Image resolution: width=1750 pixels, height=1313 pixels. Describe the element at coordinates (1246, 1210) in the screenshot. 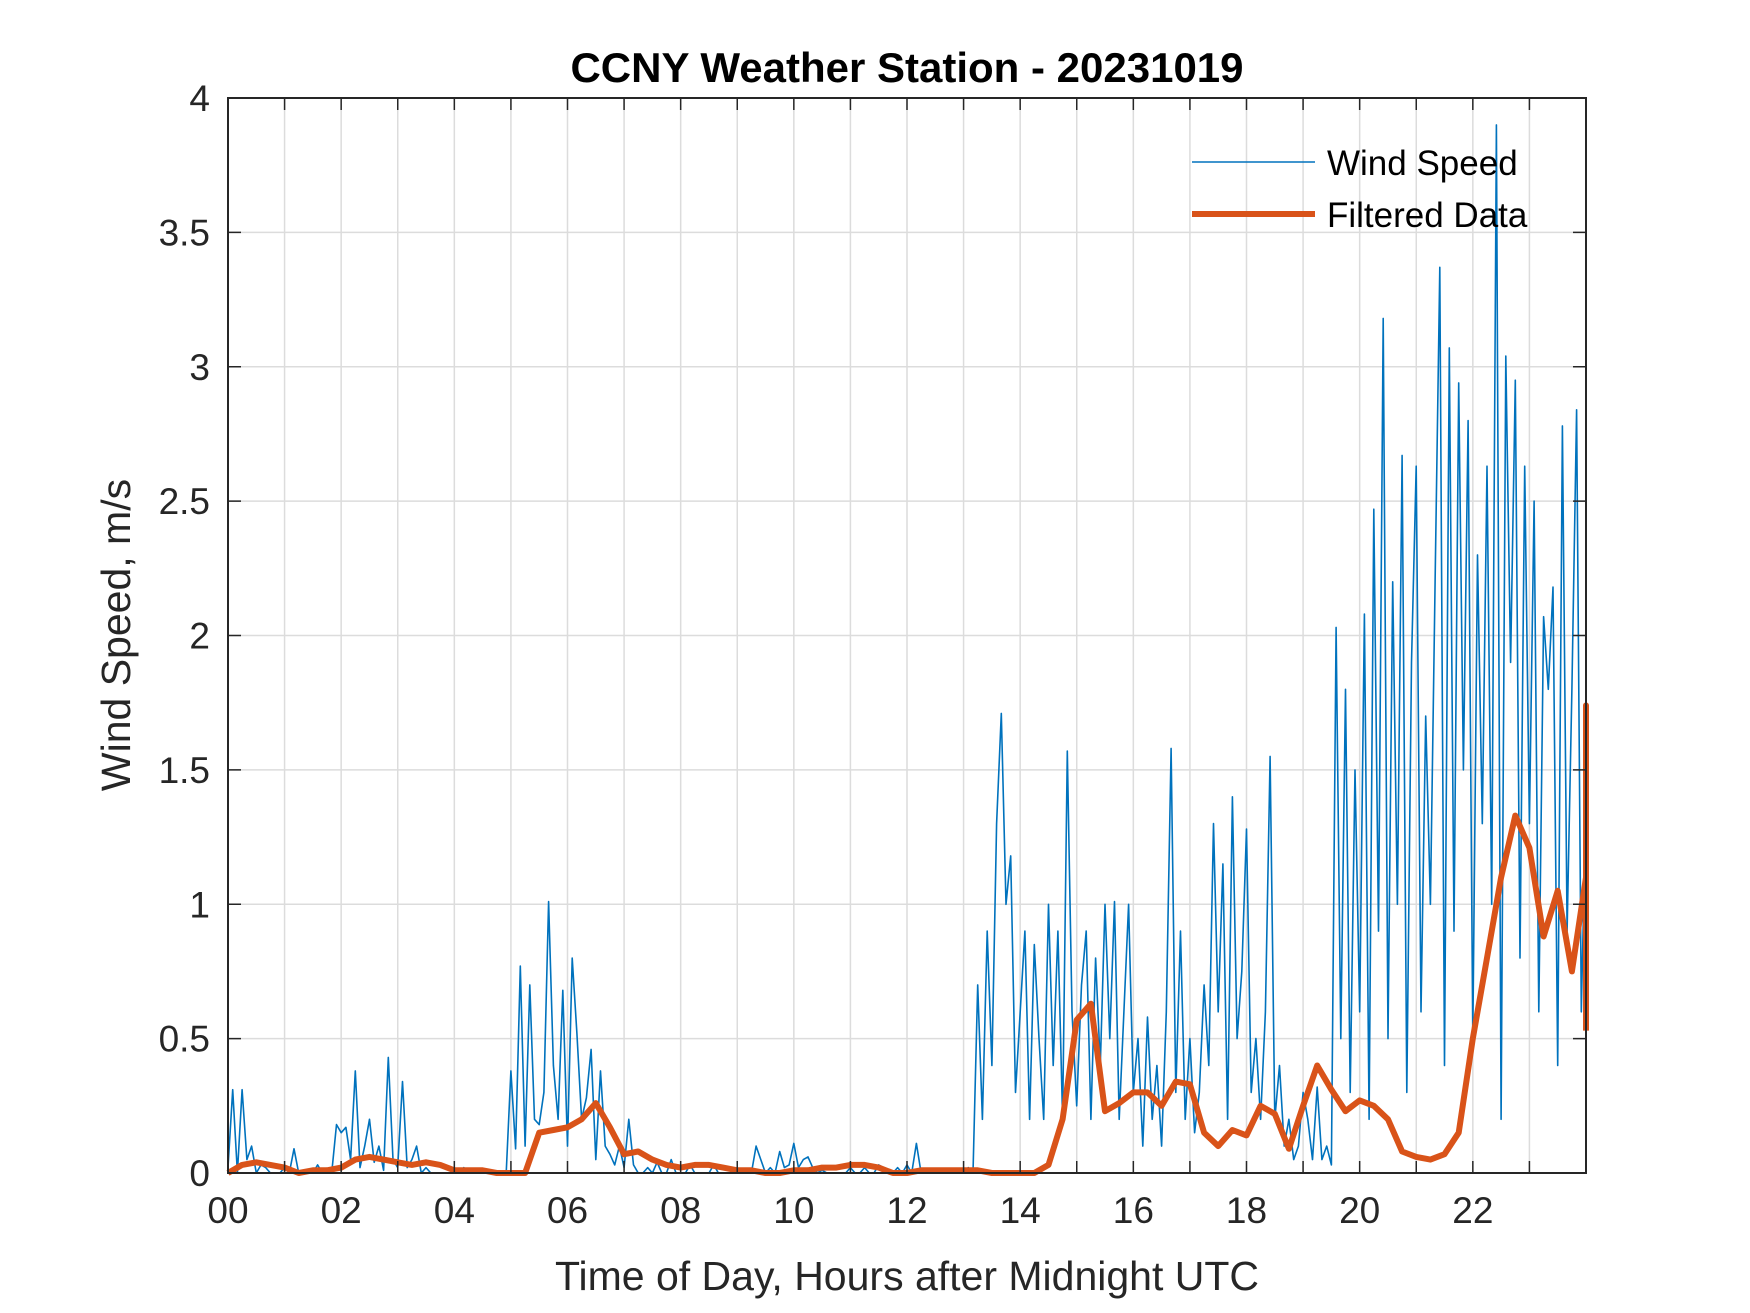

I see `x-tick-label: 18` at that location.